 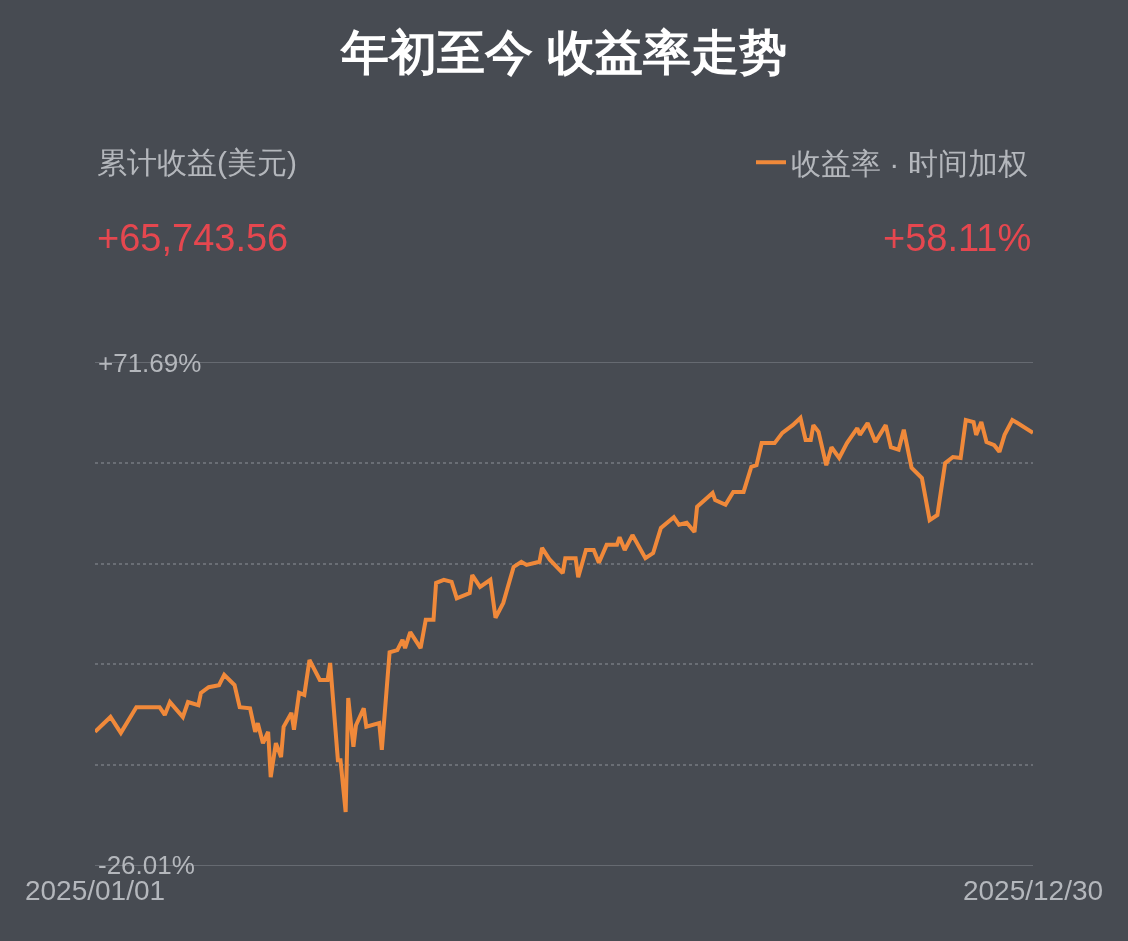 I want to click on y-tick-label: +71.69%, so click(x=150, y=363).